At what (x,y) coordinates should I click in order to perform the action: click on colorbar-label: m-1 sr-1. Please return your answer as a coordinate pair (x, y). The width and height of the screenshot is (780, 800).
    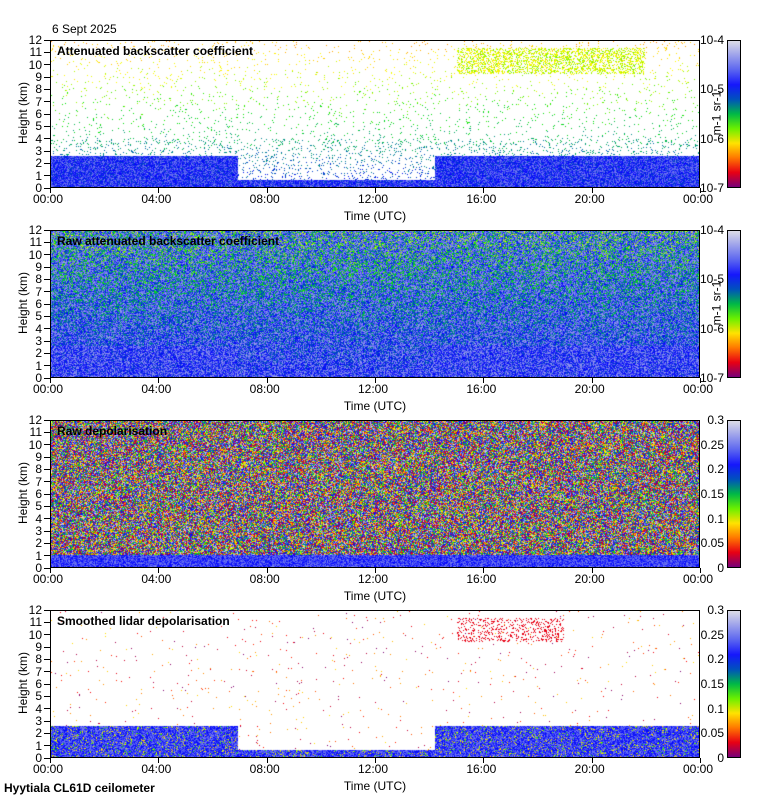
    Looking at the image, I should click on (716, 303).